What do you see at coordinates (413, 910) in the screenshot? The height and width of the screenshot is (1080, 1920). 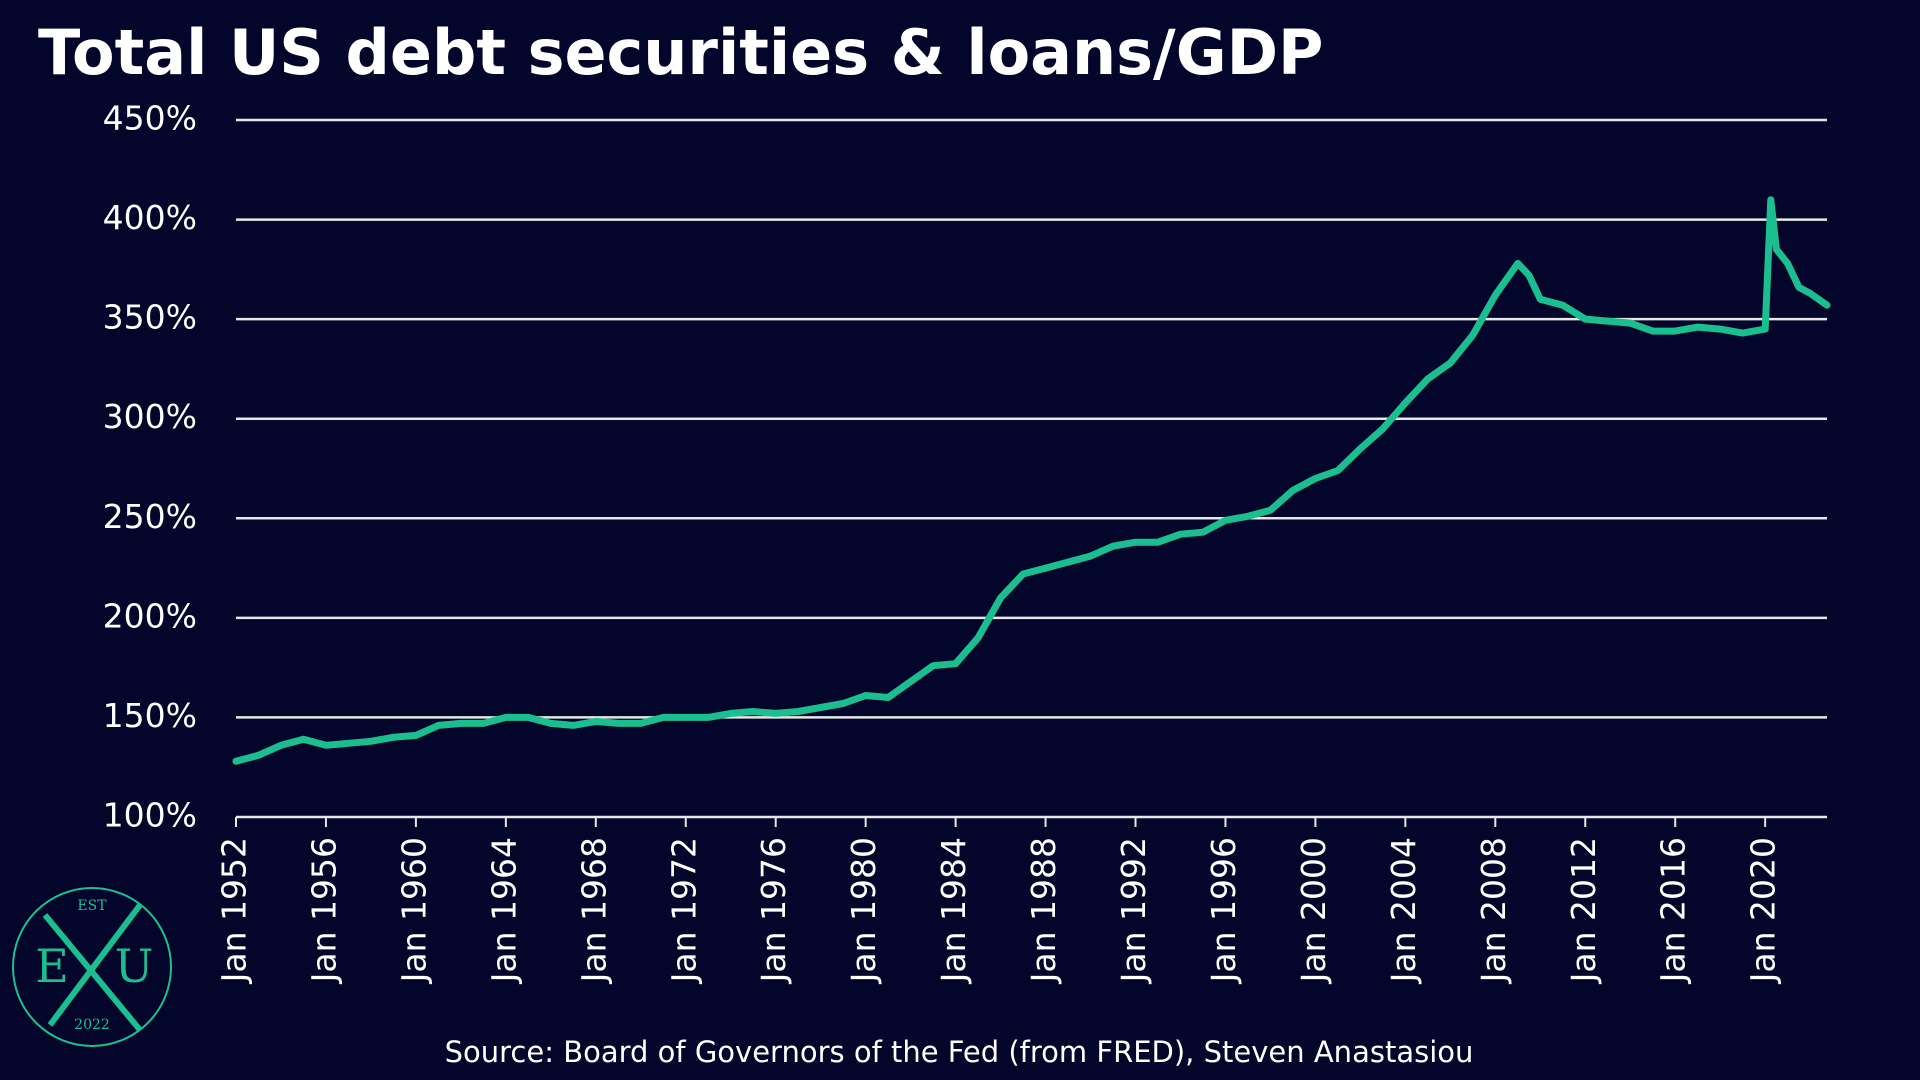 I see `x-tick-label: Jan 1960` at bounding box center [413, 910].